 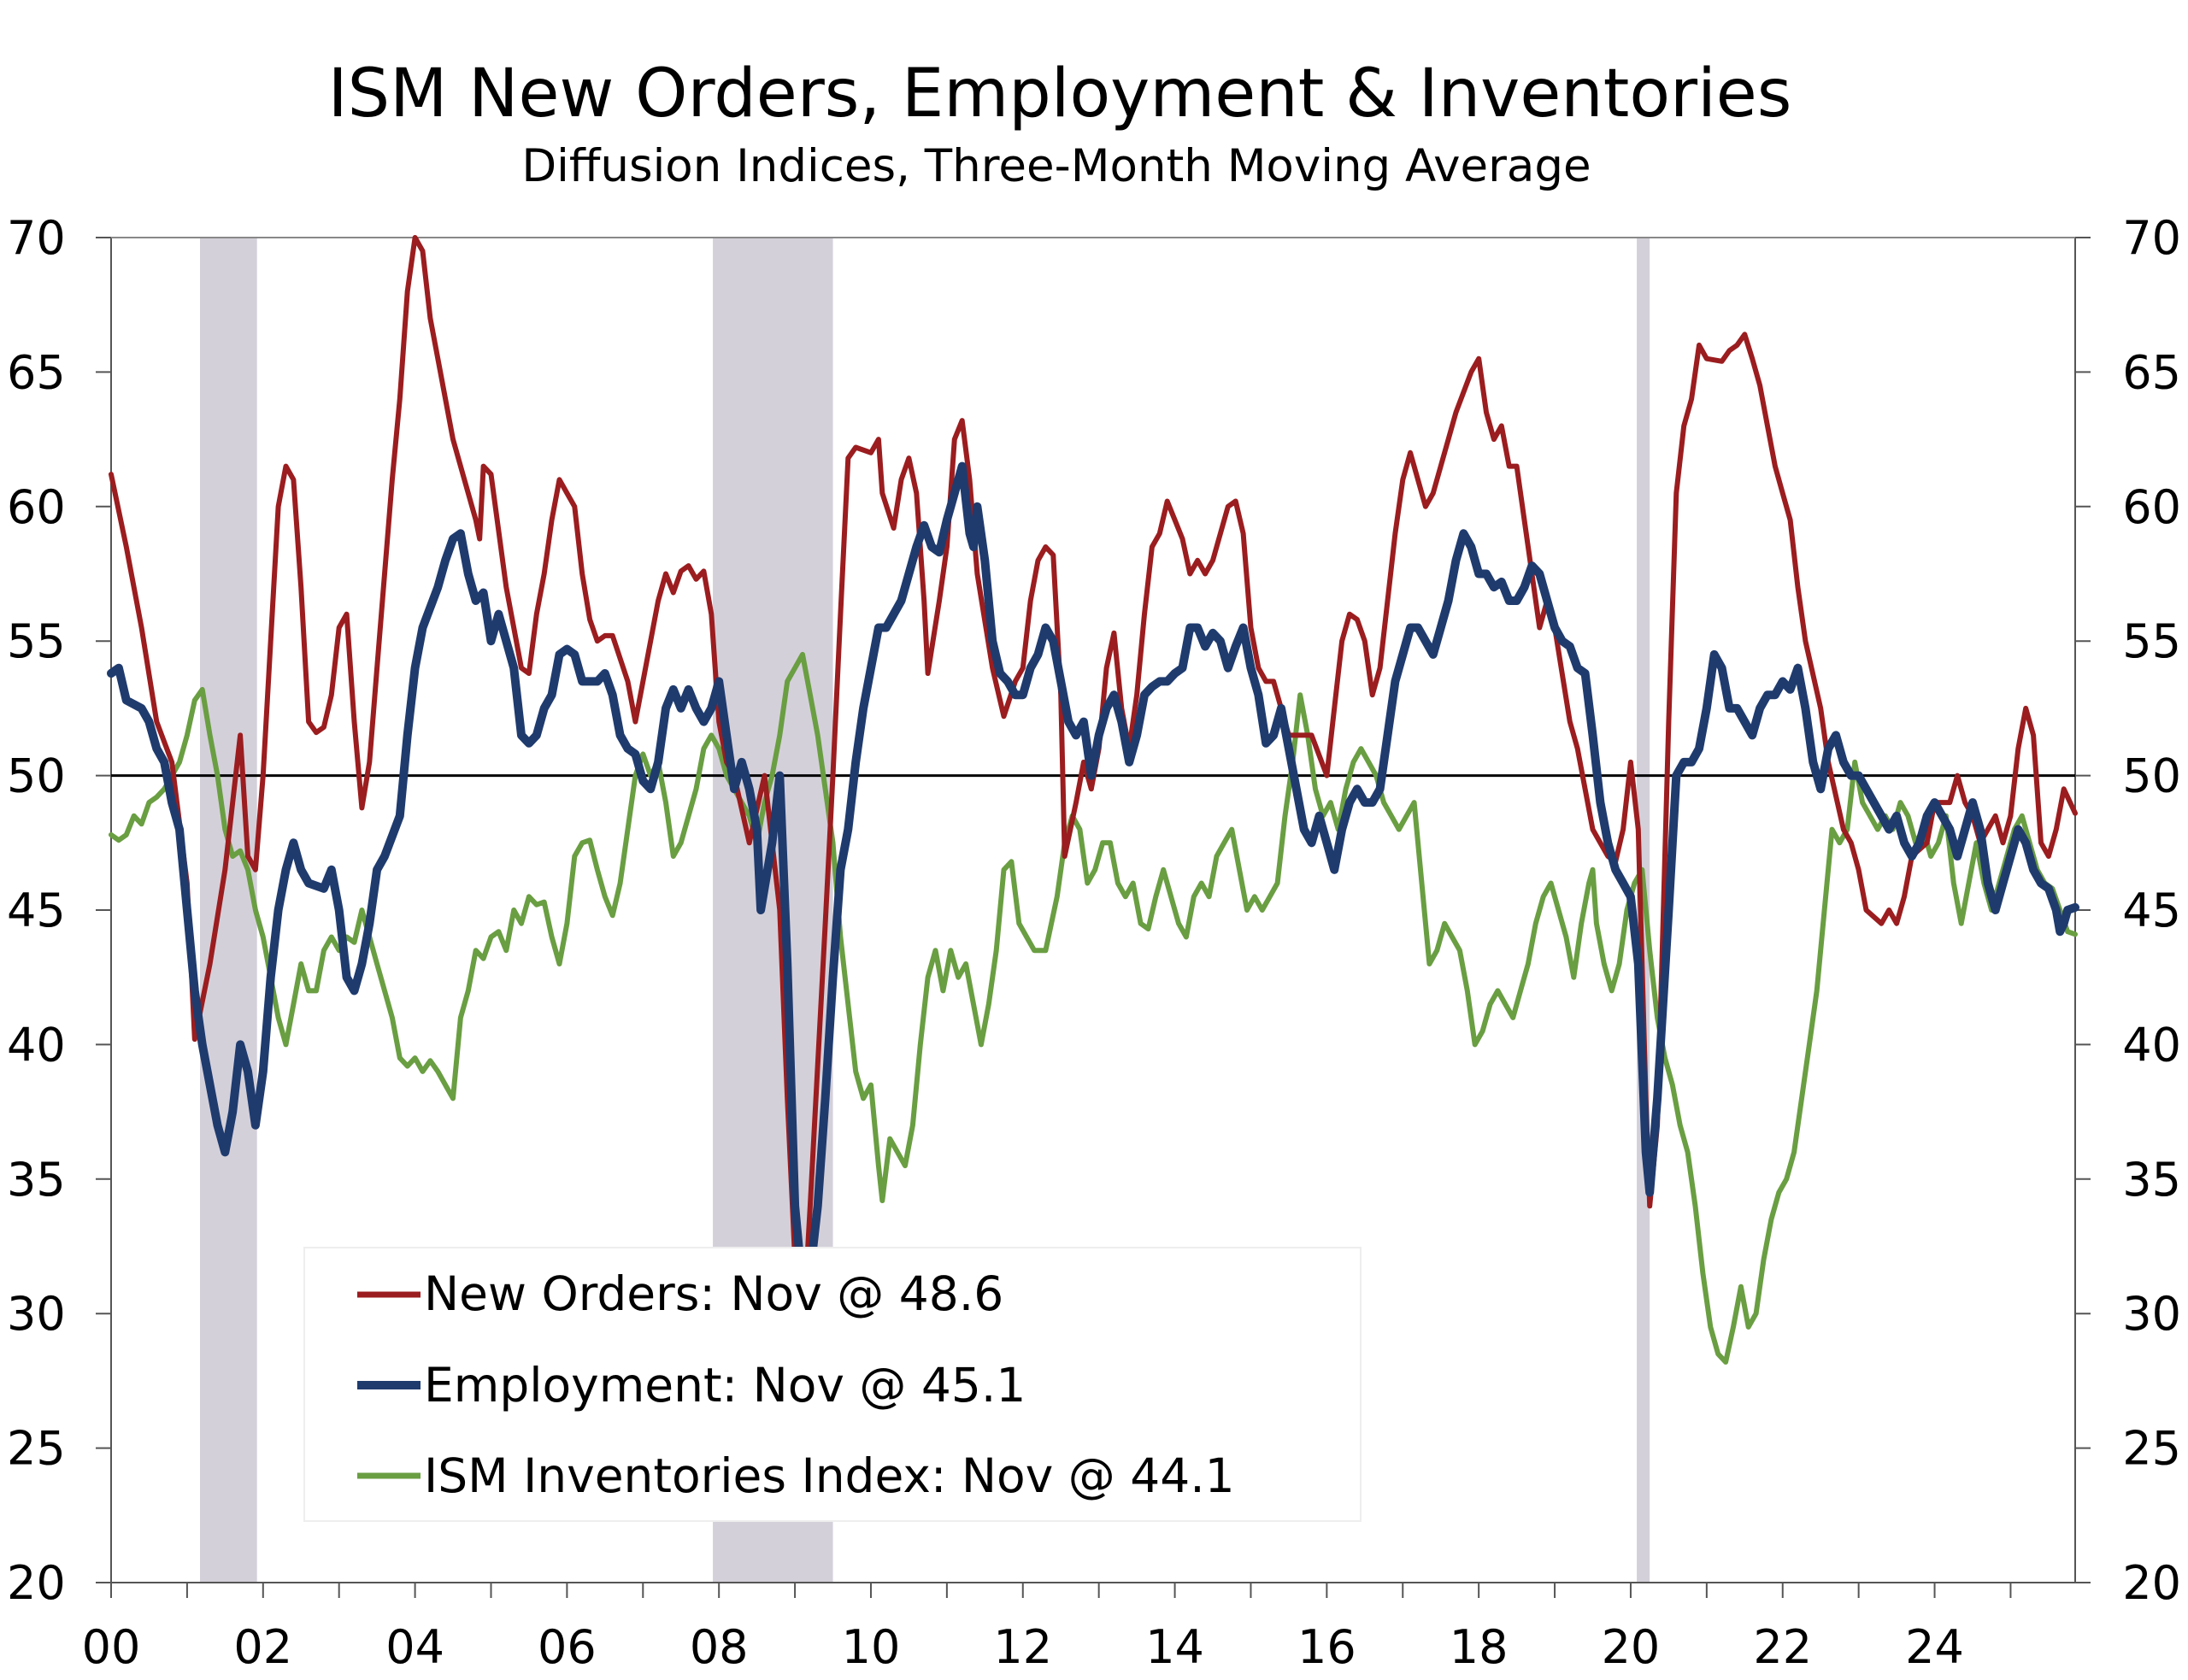 What do you see at coordinates (36, 507) in the screenshot?
I see `ytick-label-left: 60` at bounding box center [36, 507].